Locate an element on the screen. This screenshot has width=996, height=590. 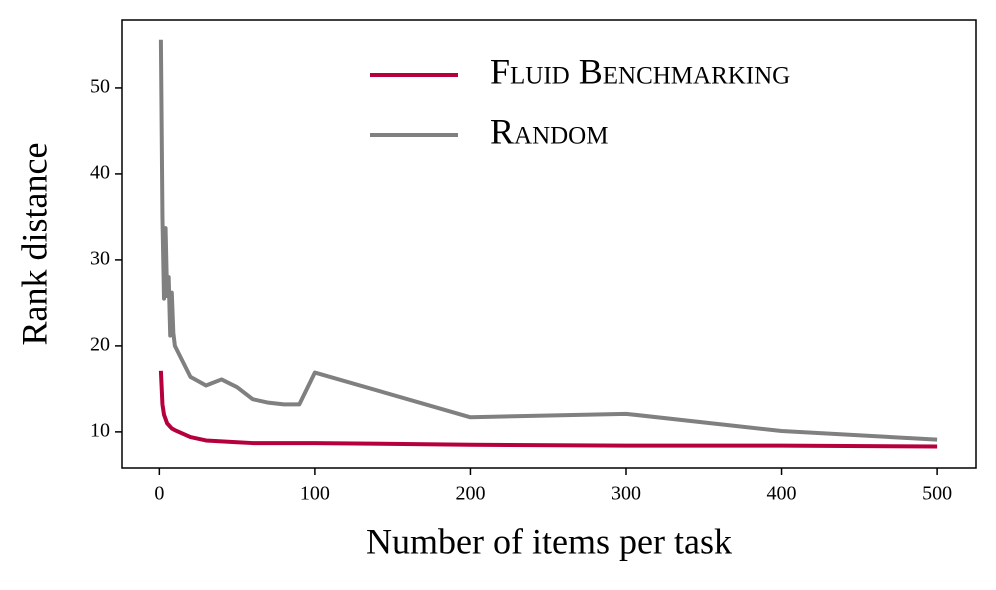
y-axis-label: Rank distance is located at coordinates (34, 244).